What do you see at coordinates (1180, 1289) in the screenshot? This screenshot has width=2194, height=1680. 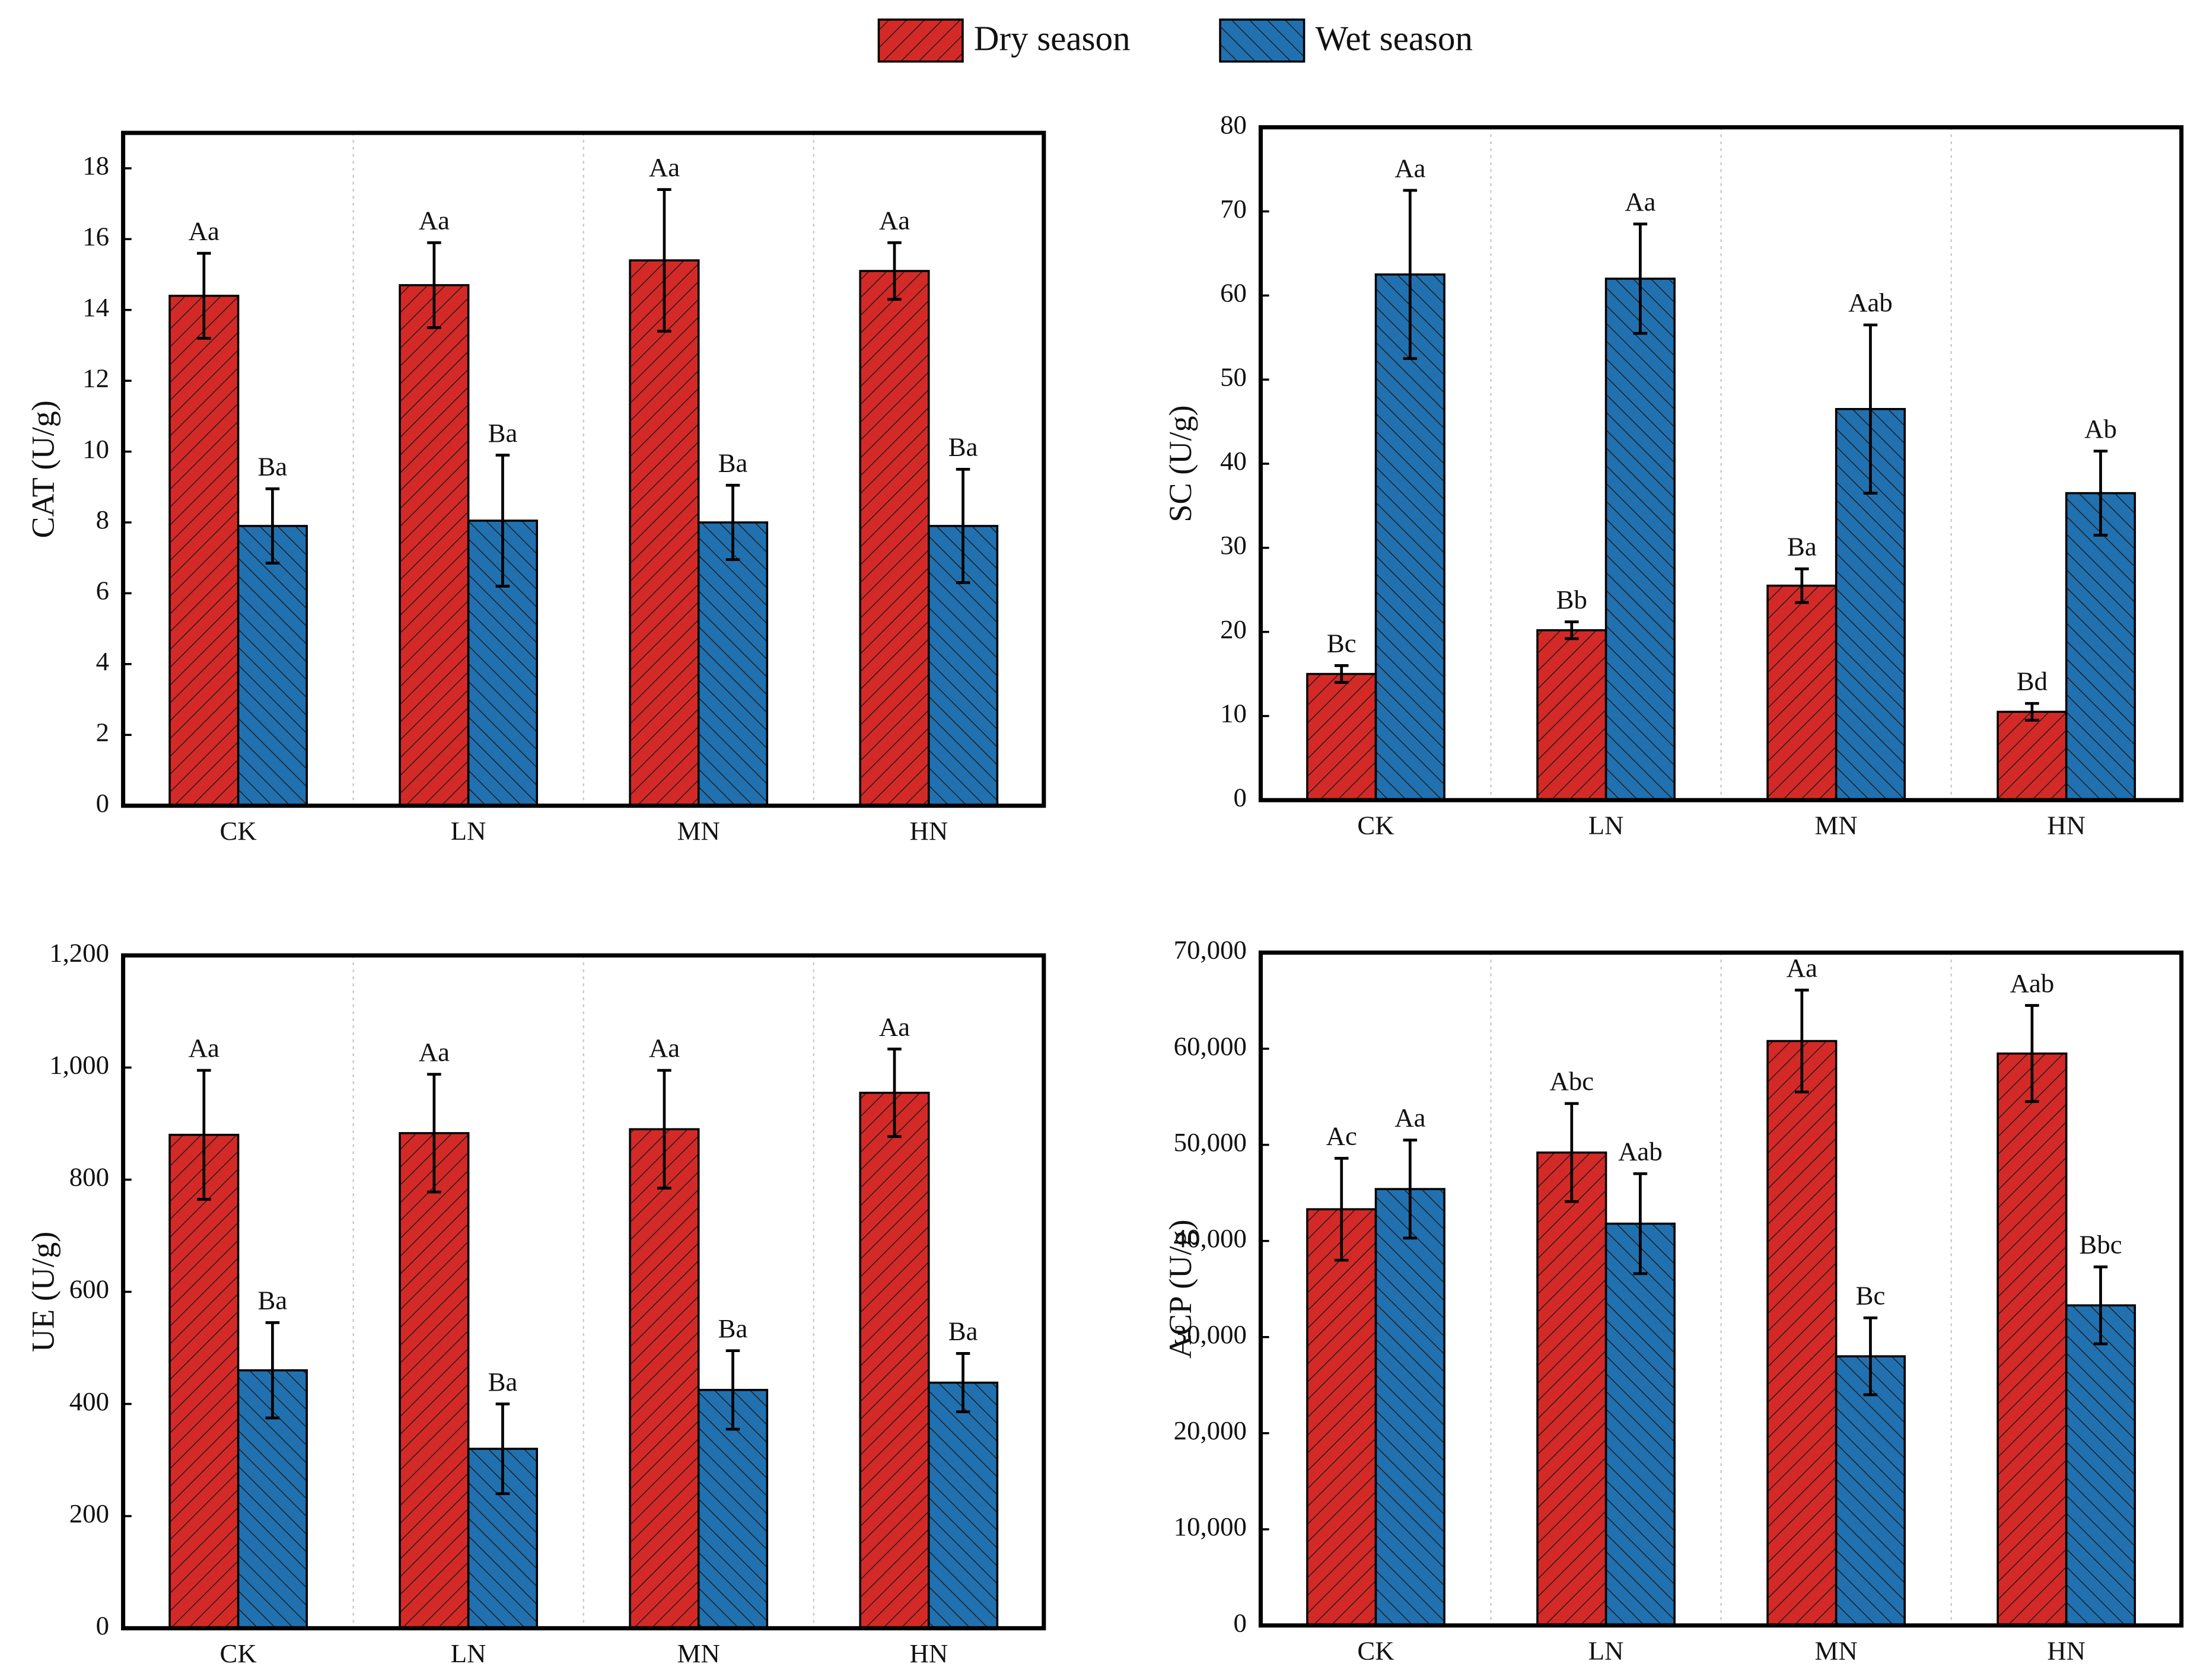 I see `y-axis-label: ACP (U/g)` at bounding box center [1180, 1289].